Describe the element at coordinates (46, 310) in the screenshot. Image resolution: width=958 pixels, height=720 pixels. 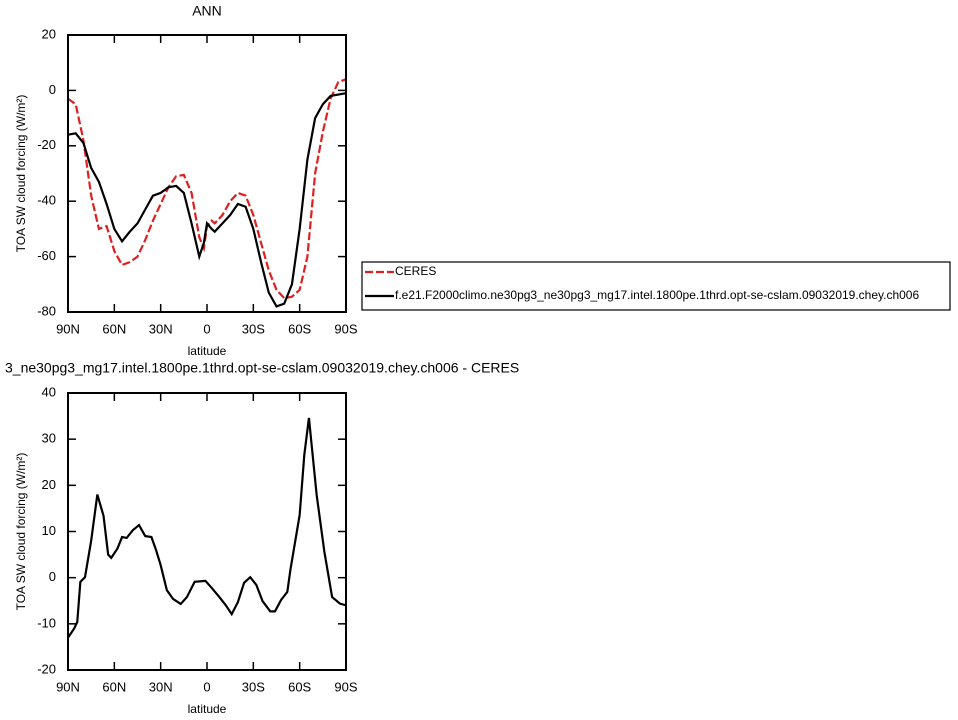
I see `y-tick-label: -80` at that location.